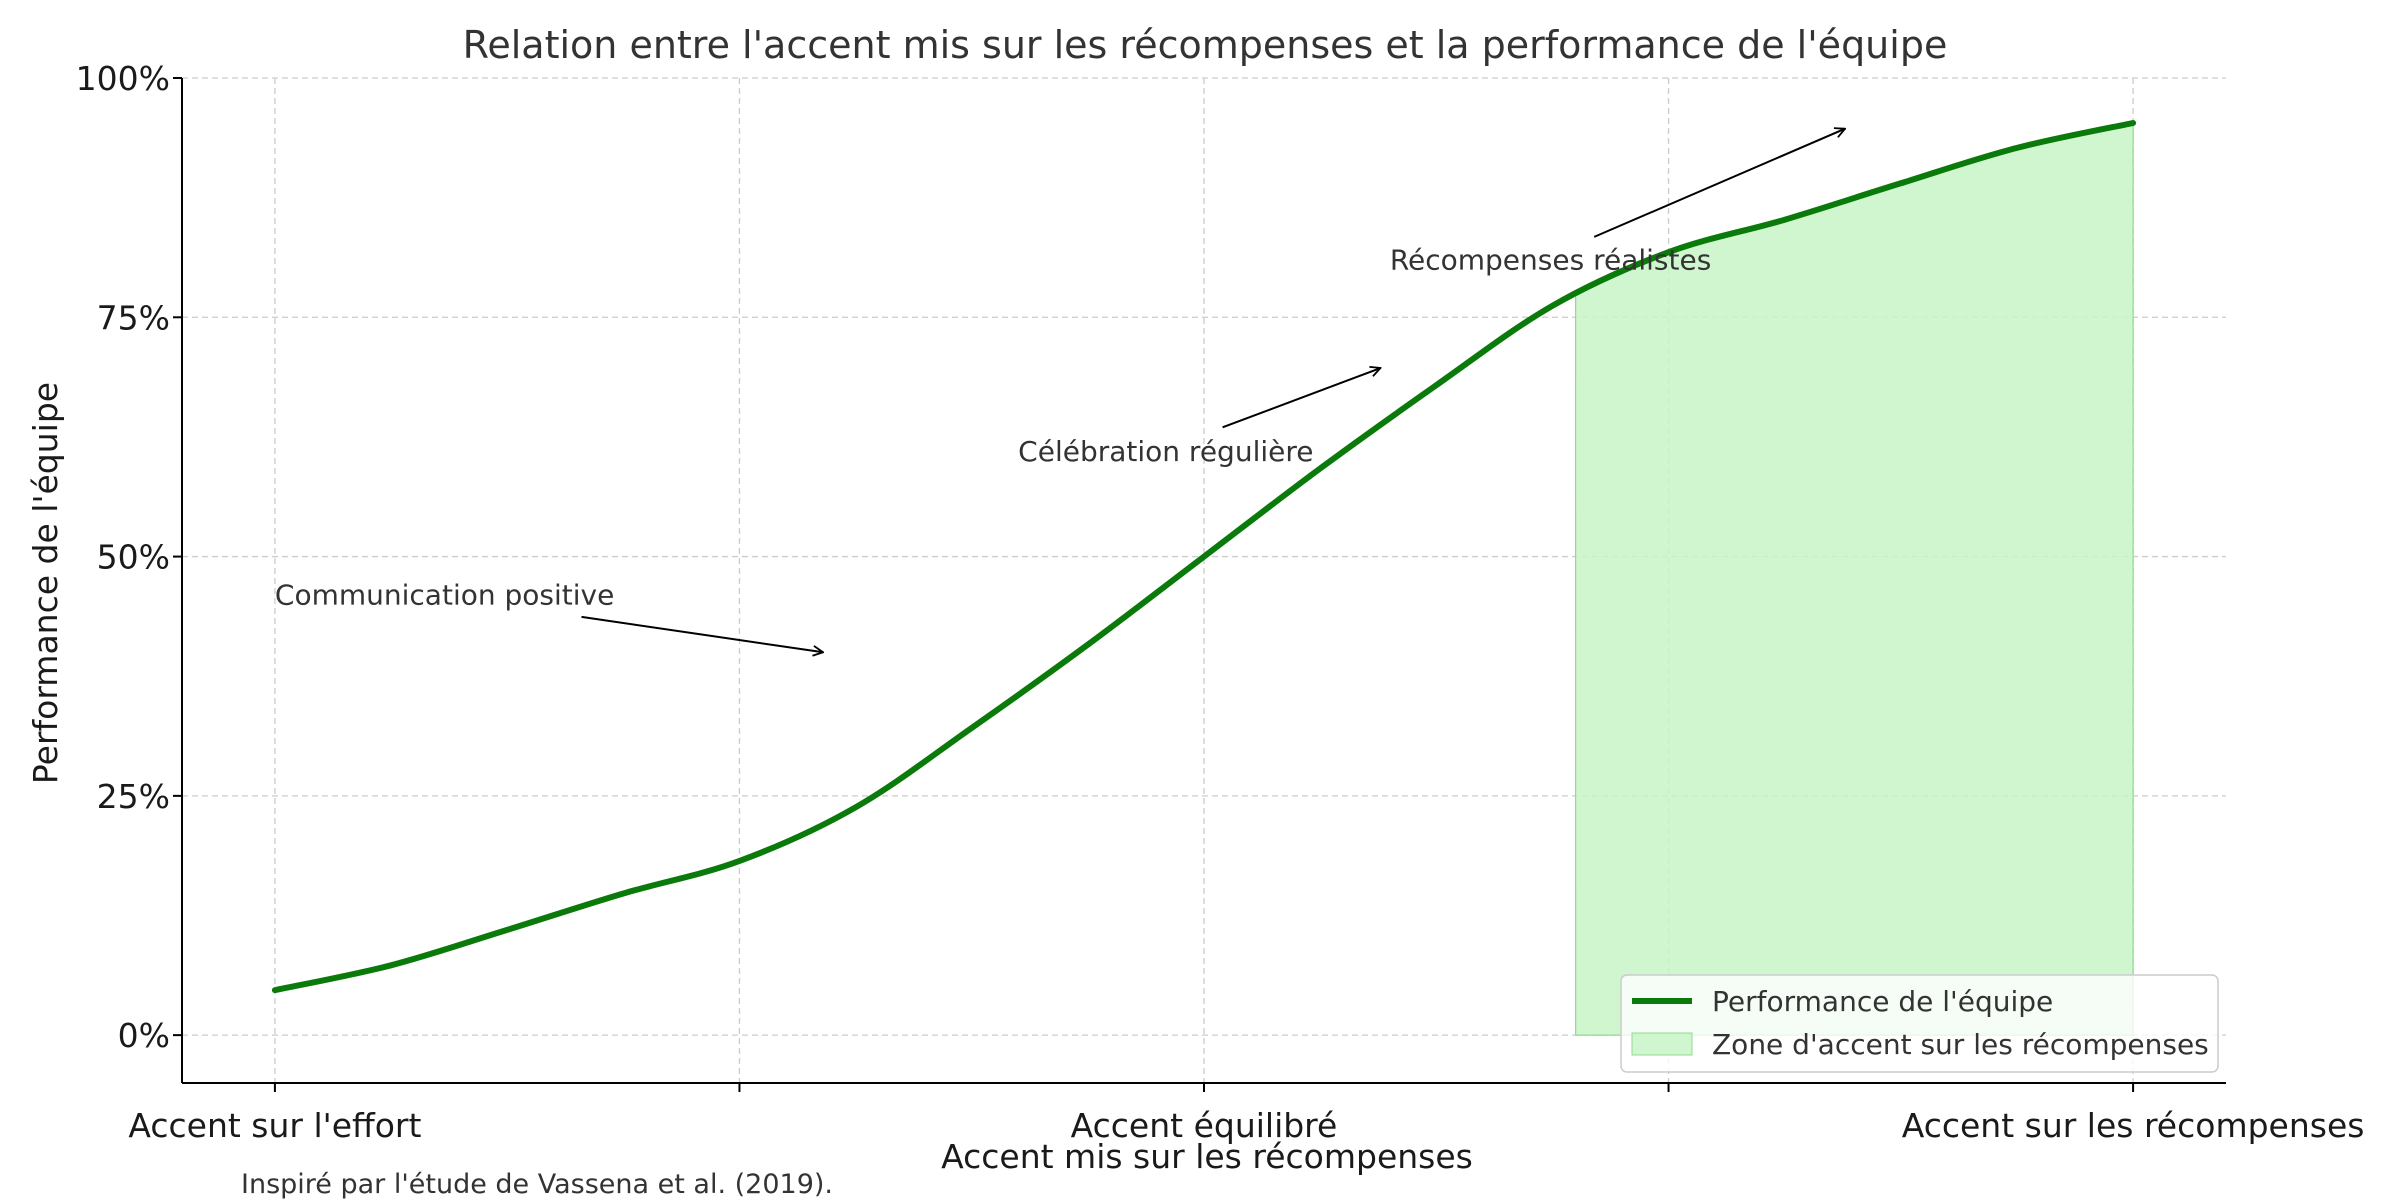  I want to click on x-tick-label: Accent sur l'effort, so click(274, 1125).